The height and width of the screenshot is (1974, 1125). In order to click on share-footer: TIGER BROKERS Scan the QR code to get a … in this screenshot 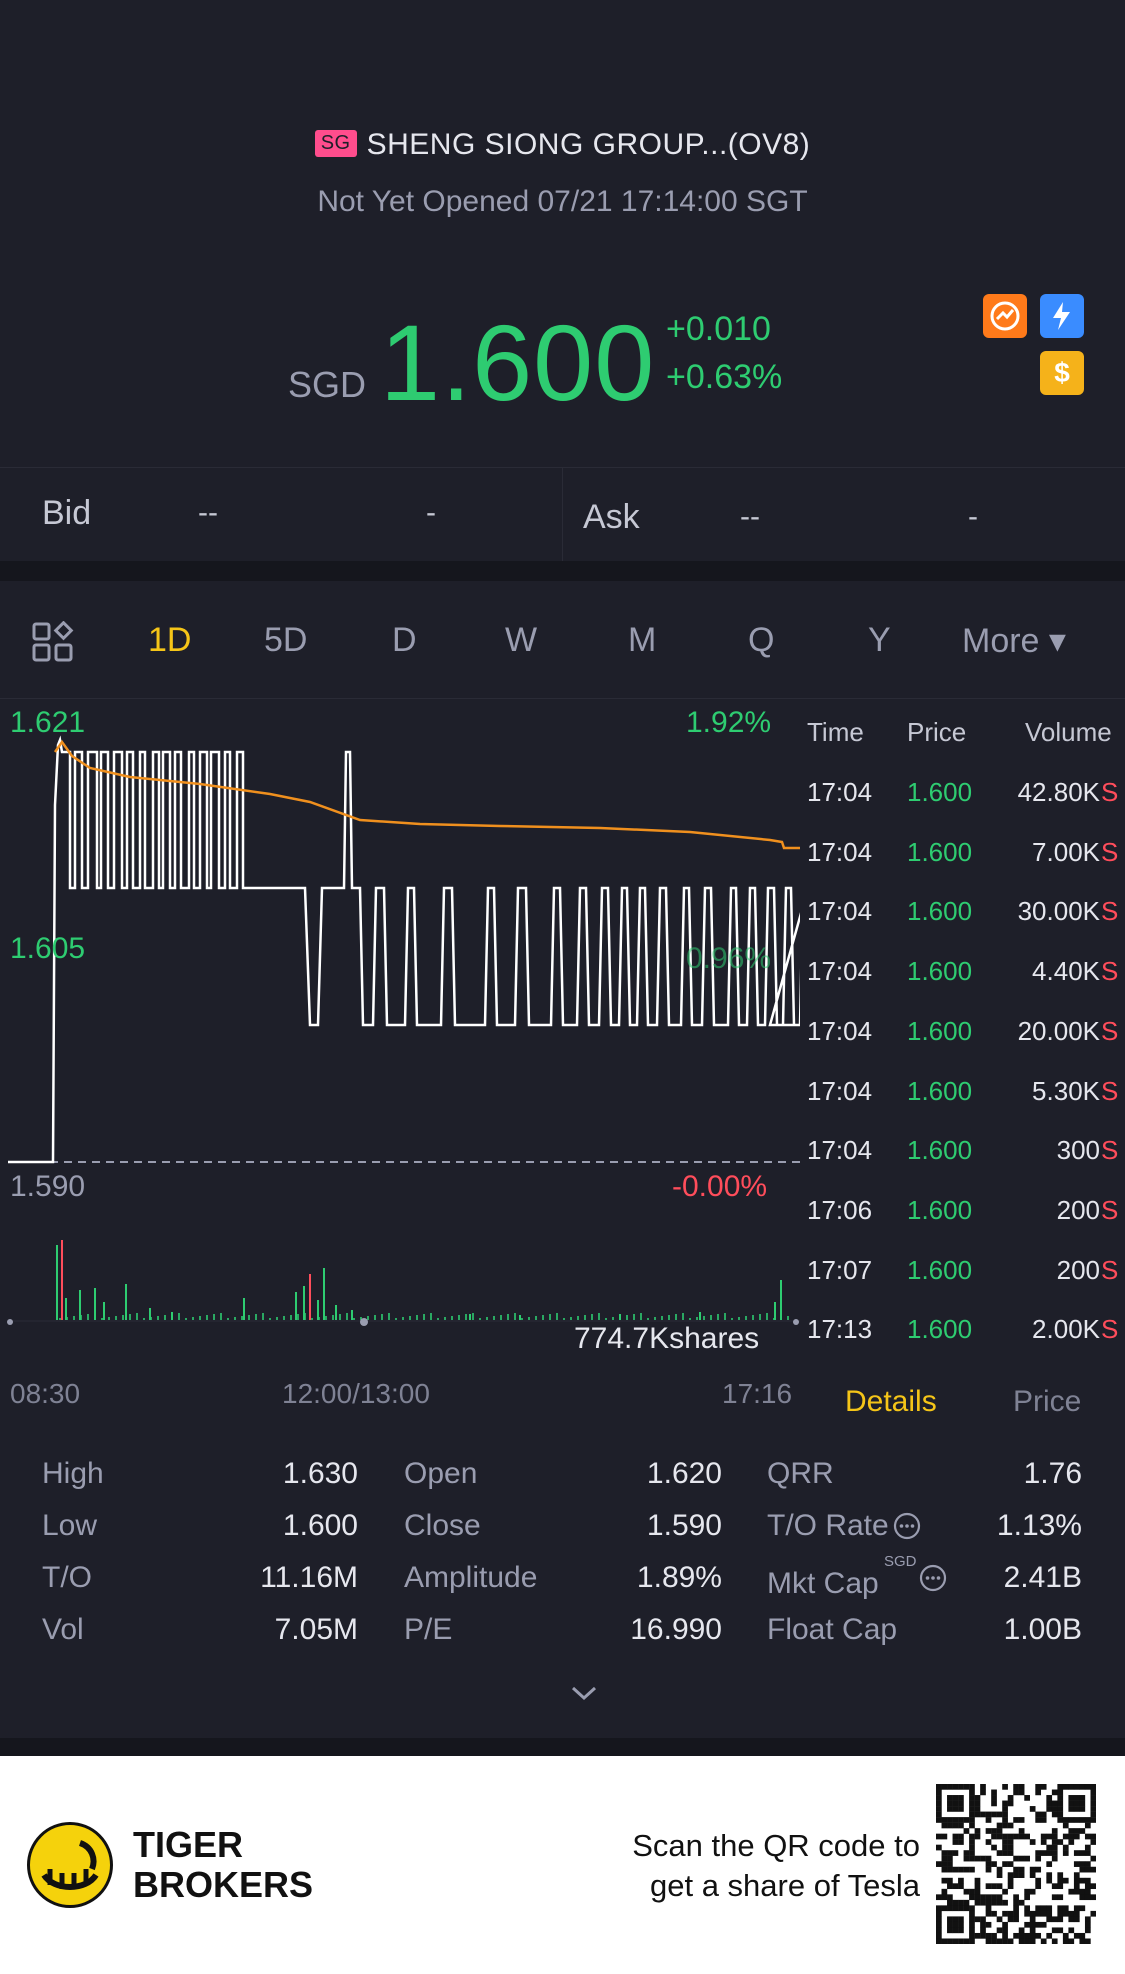, I will do `click(562, 1865)`.